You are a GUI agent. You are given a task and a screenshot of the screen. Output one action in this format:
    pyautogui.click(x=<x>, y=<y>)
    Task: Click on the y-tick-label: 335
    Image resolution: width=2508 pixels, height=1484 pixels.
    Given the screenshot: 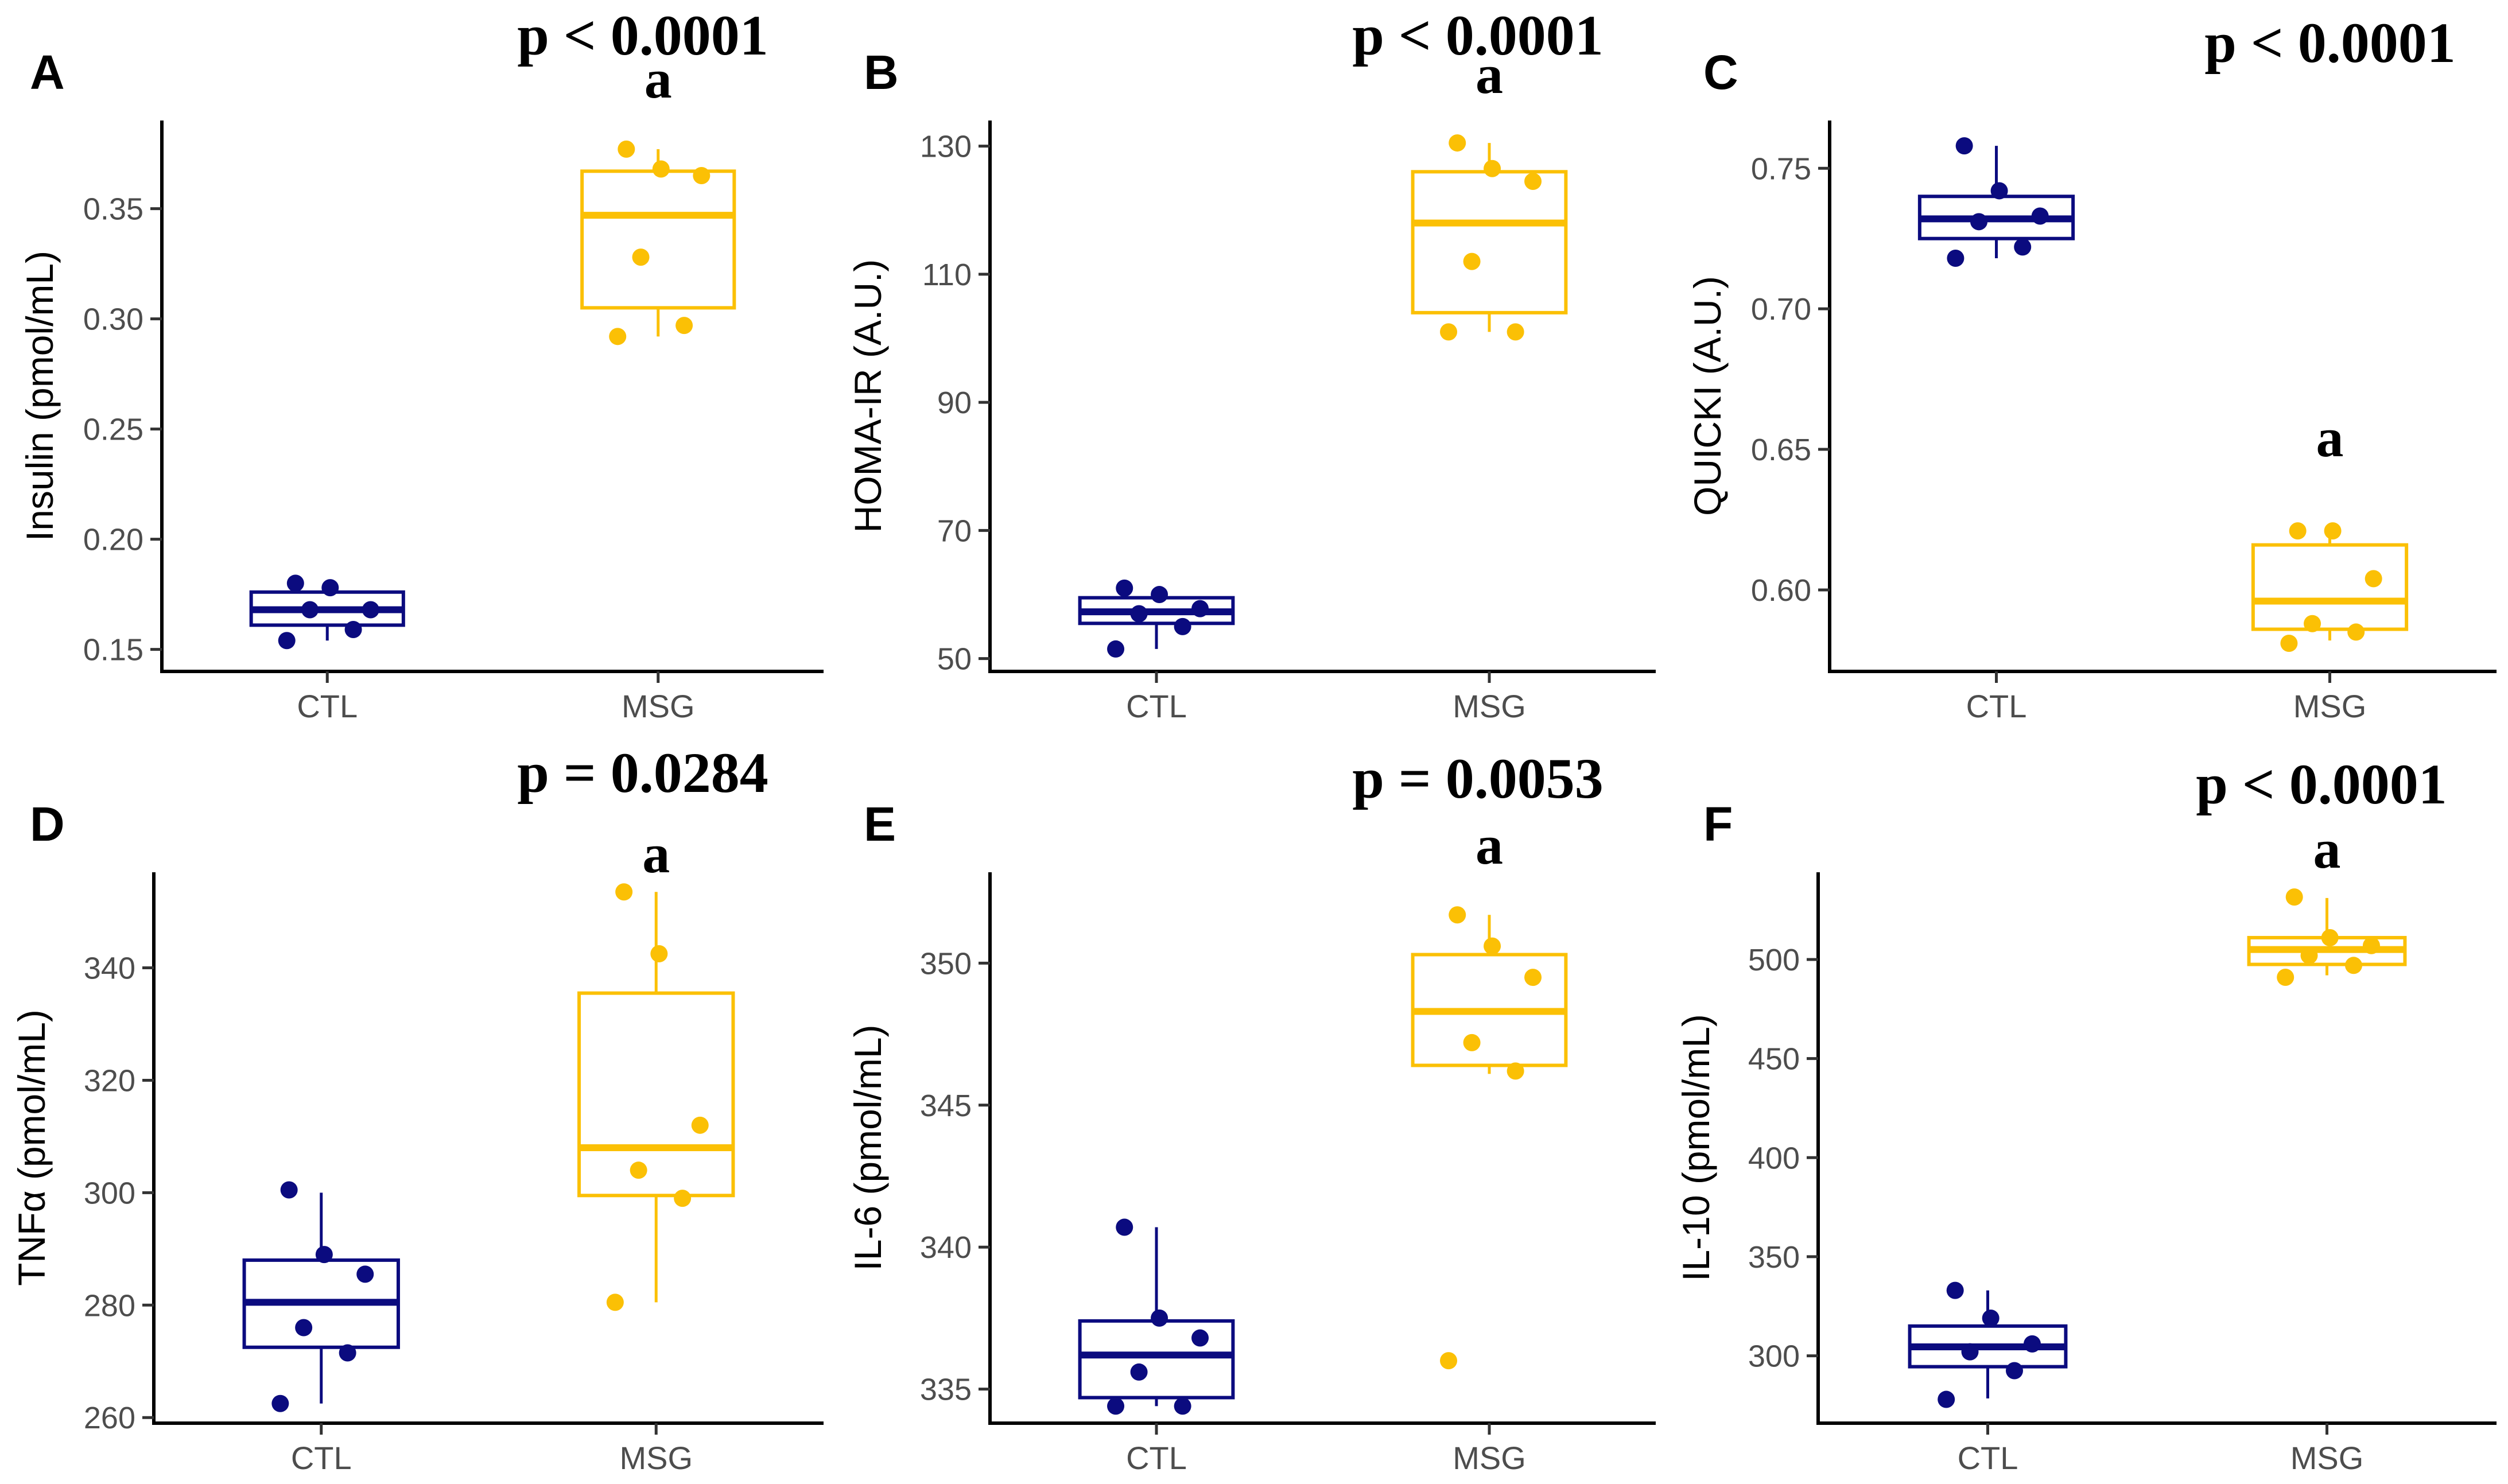 What is the action you would take?
    pyautogui.click(x=946, y=1390)
    